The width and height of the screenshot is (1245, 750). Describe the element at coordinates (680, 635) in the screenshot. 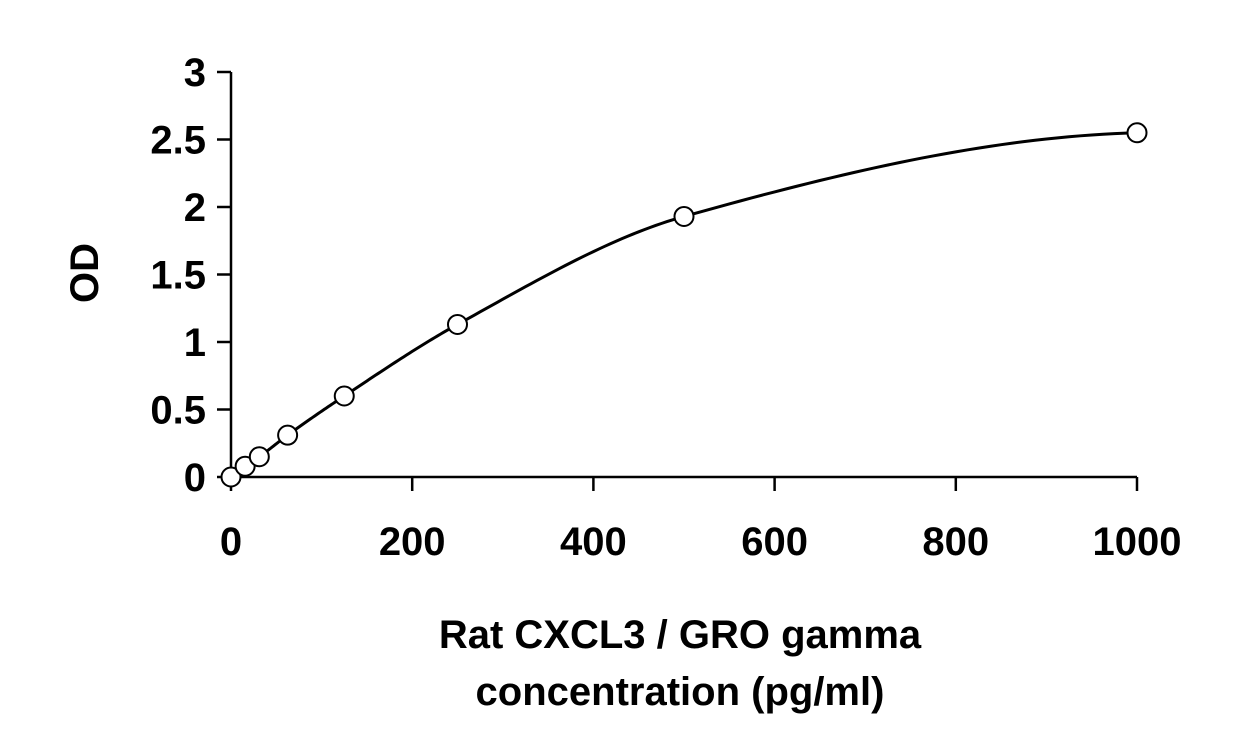

I see `x-axis-title-line-1: Rat CXCL3 / GRO gamma` at that location.